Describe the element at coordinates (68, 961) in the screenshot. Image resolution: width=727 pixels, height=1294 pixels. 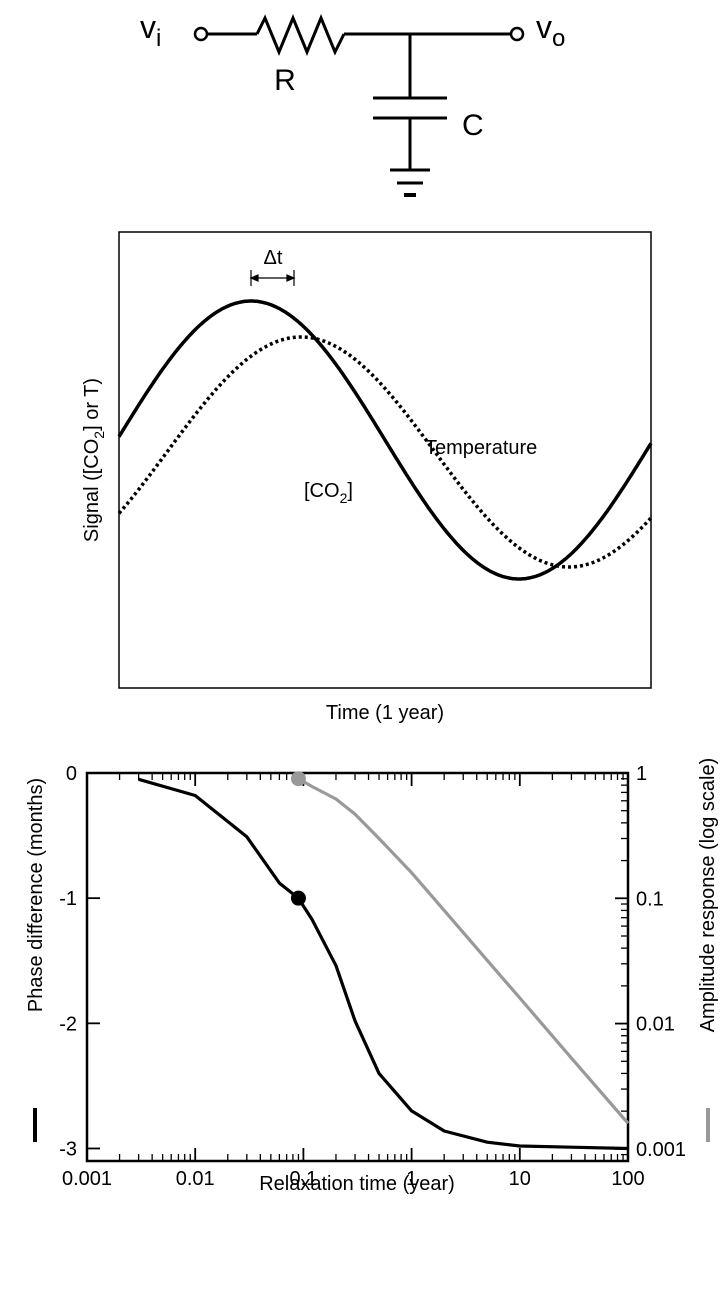
I see `y-left-labels: 0 -1 -2 -3` at that location.